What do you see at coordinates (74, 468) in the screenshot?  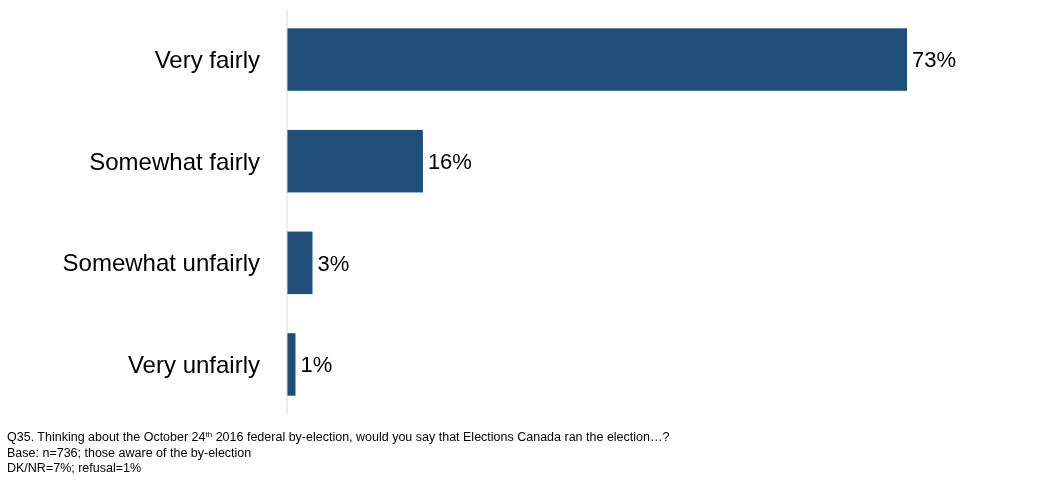 I see `text: DK/NR=7%; refusal=1%` at bounding box center [74, 468].